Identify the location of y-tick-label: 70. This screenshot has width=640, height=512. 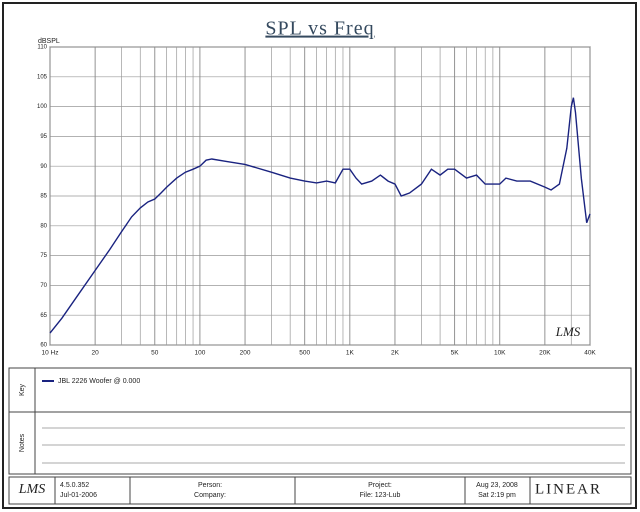
(43, 286).